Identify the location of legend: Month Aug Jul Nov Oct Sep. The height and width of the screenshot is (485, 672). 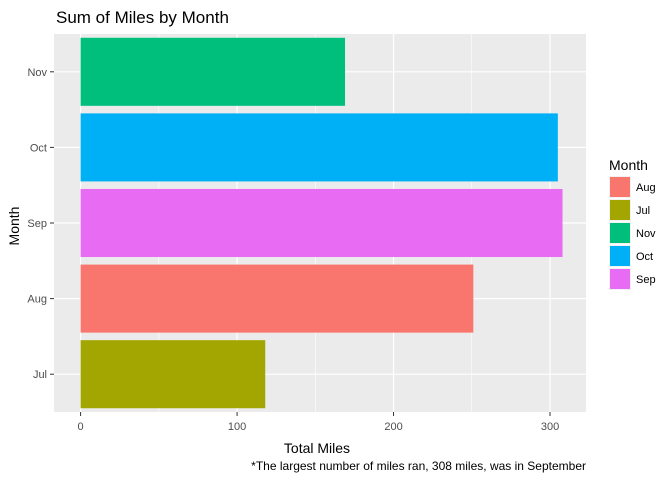
(632, 223).